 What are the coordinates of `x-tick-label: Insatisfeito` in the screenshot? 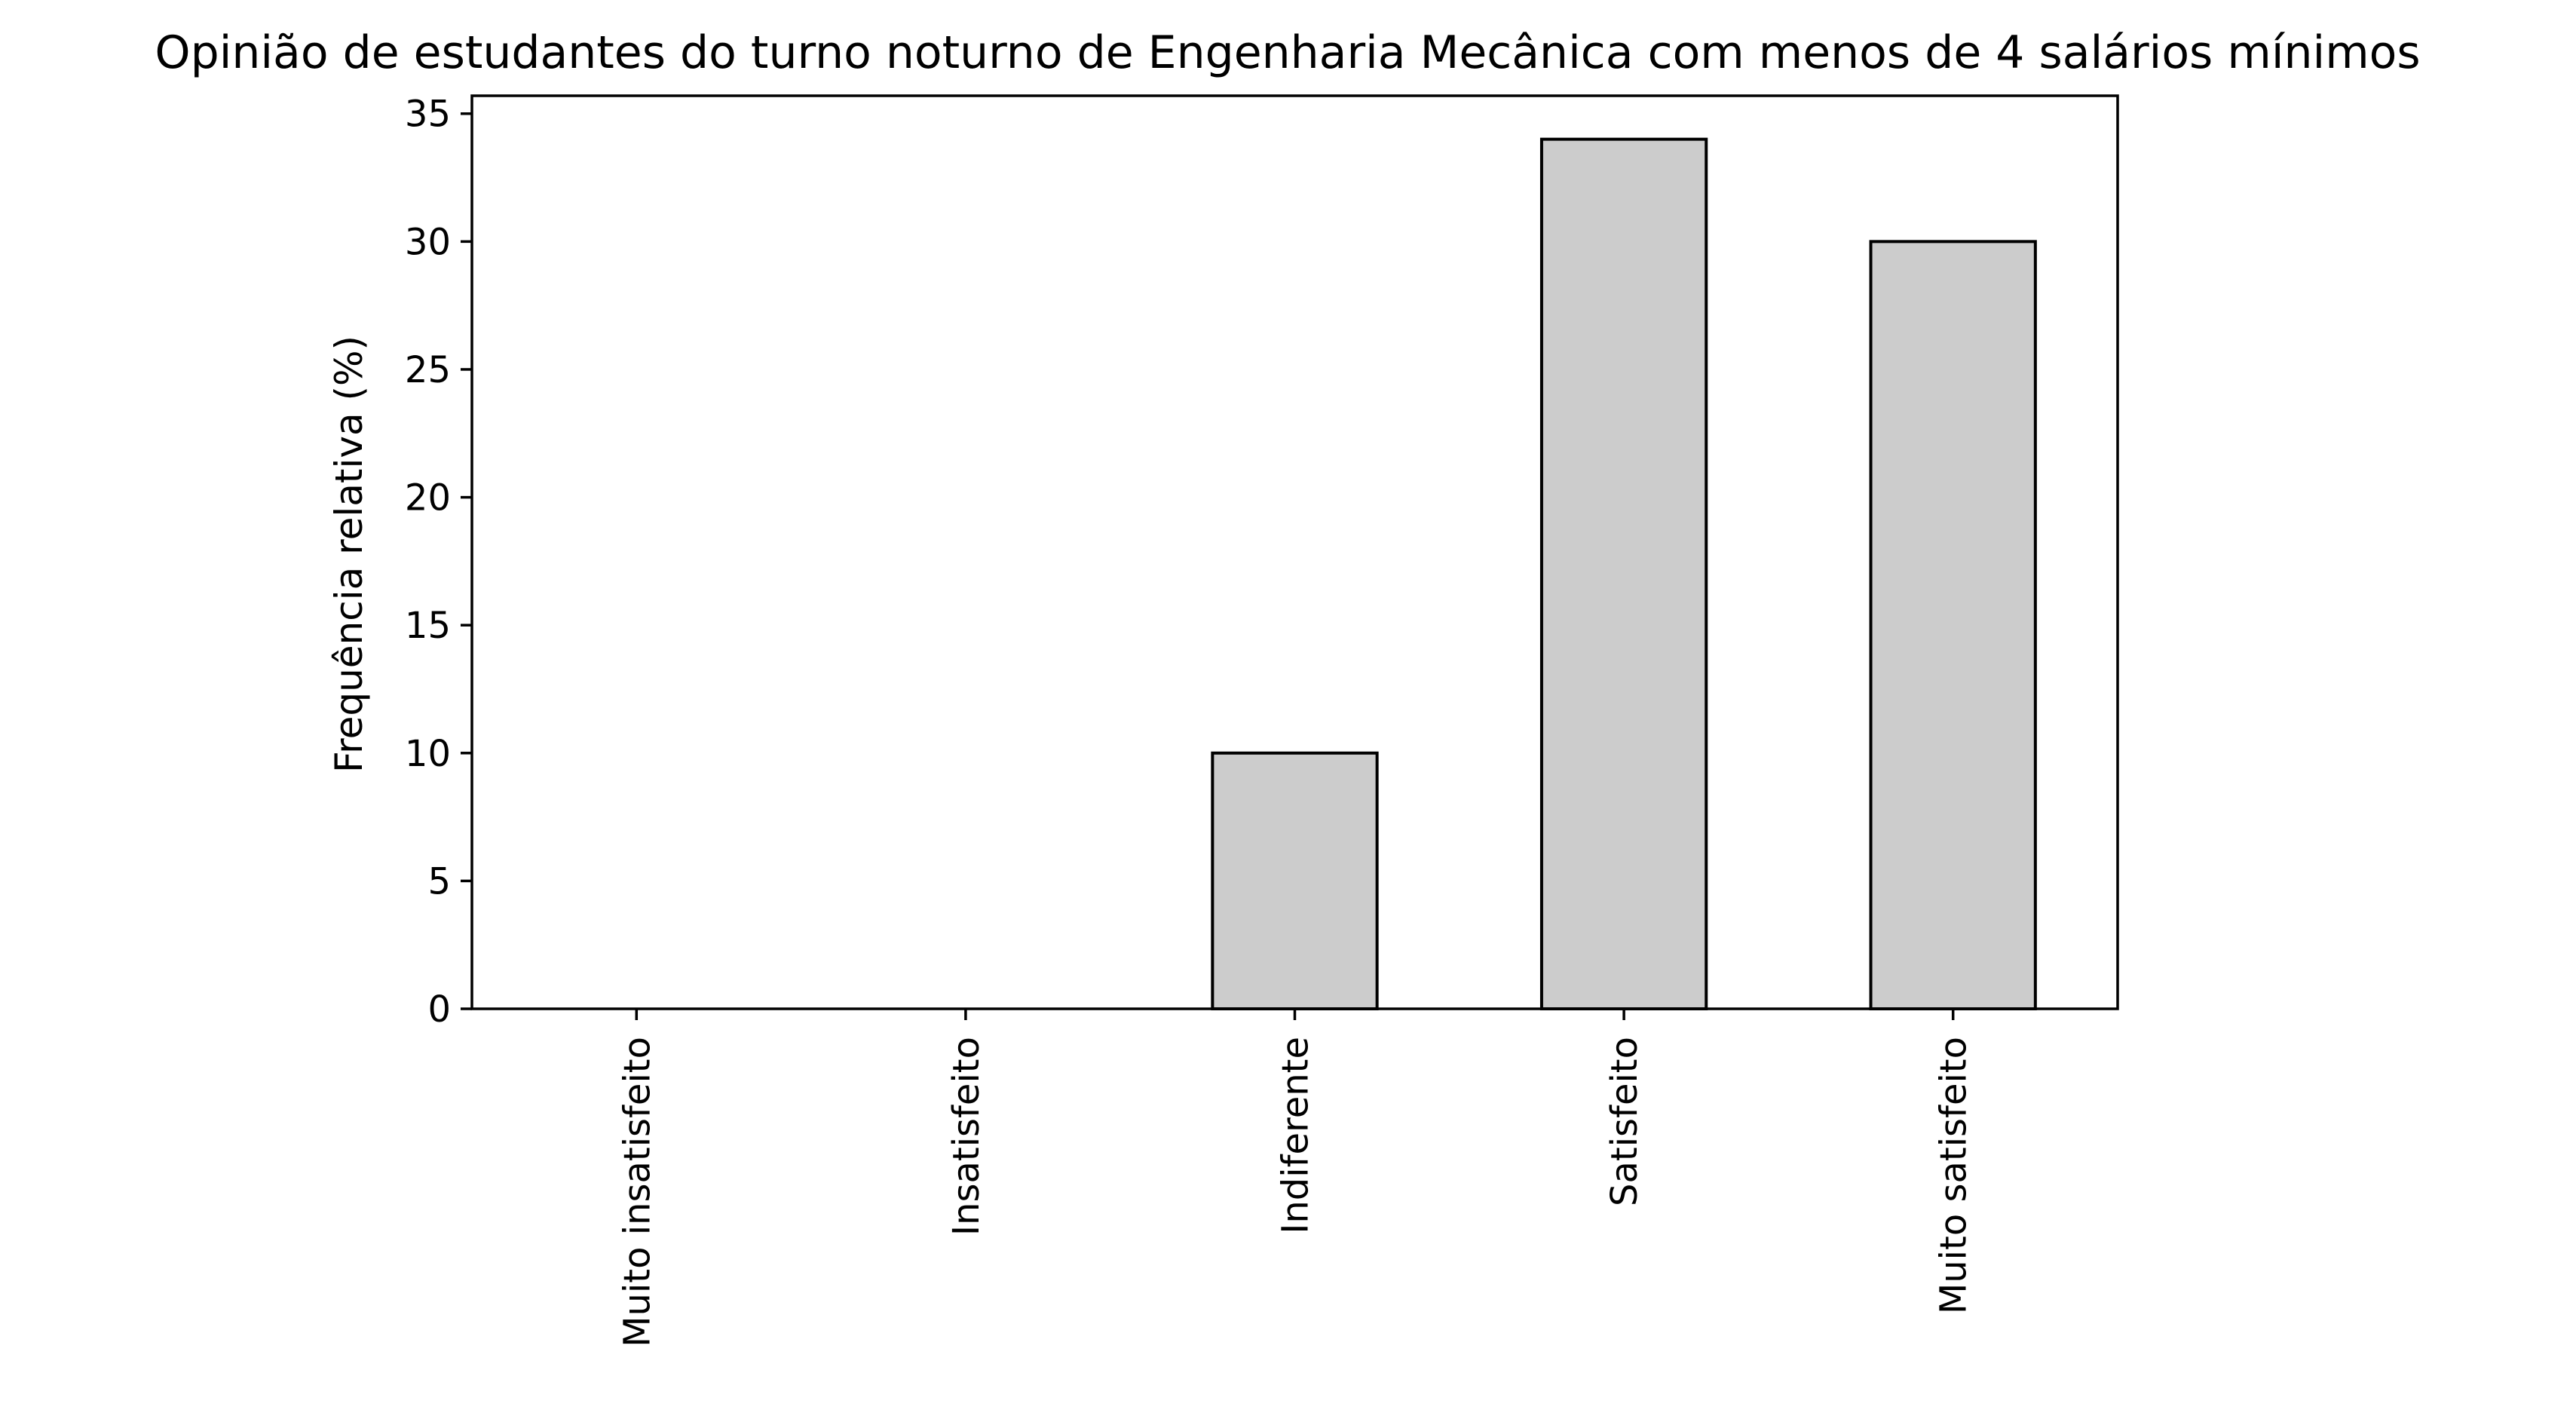 It's located at (966, 1136).